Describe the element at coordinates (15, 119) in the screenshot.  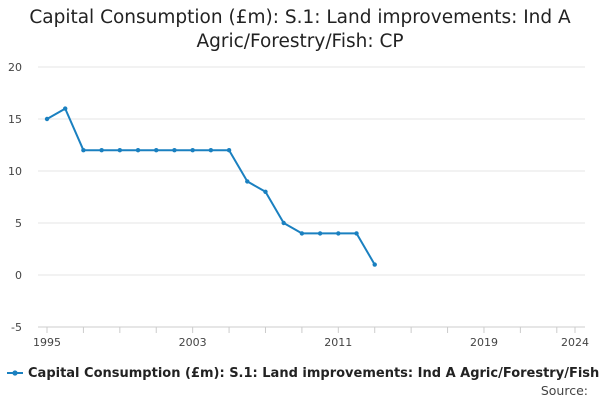
I see `y-tick-label: 15` at that location.